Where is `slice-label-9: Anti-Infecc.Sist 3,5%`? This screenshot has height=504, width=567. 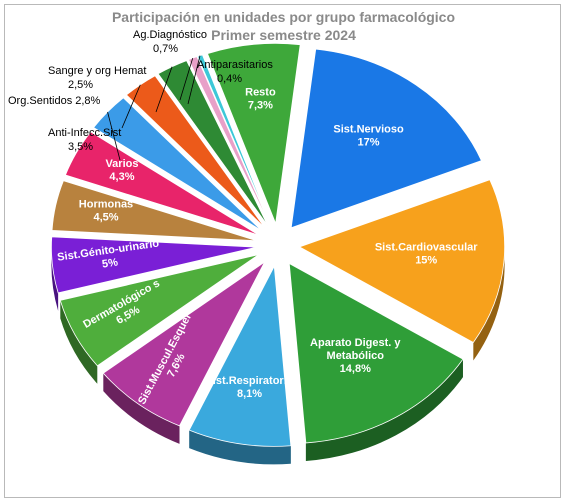
slice-label-9: Anti-Infecc.Sist 3,5% is located at coordinates (84, 140).